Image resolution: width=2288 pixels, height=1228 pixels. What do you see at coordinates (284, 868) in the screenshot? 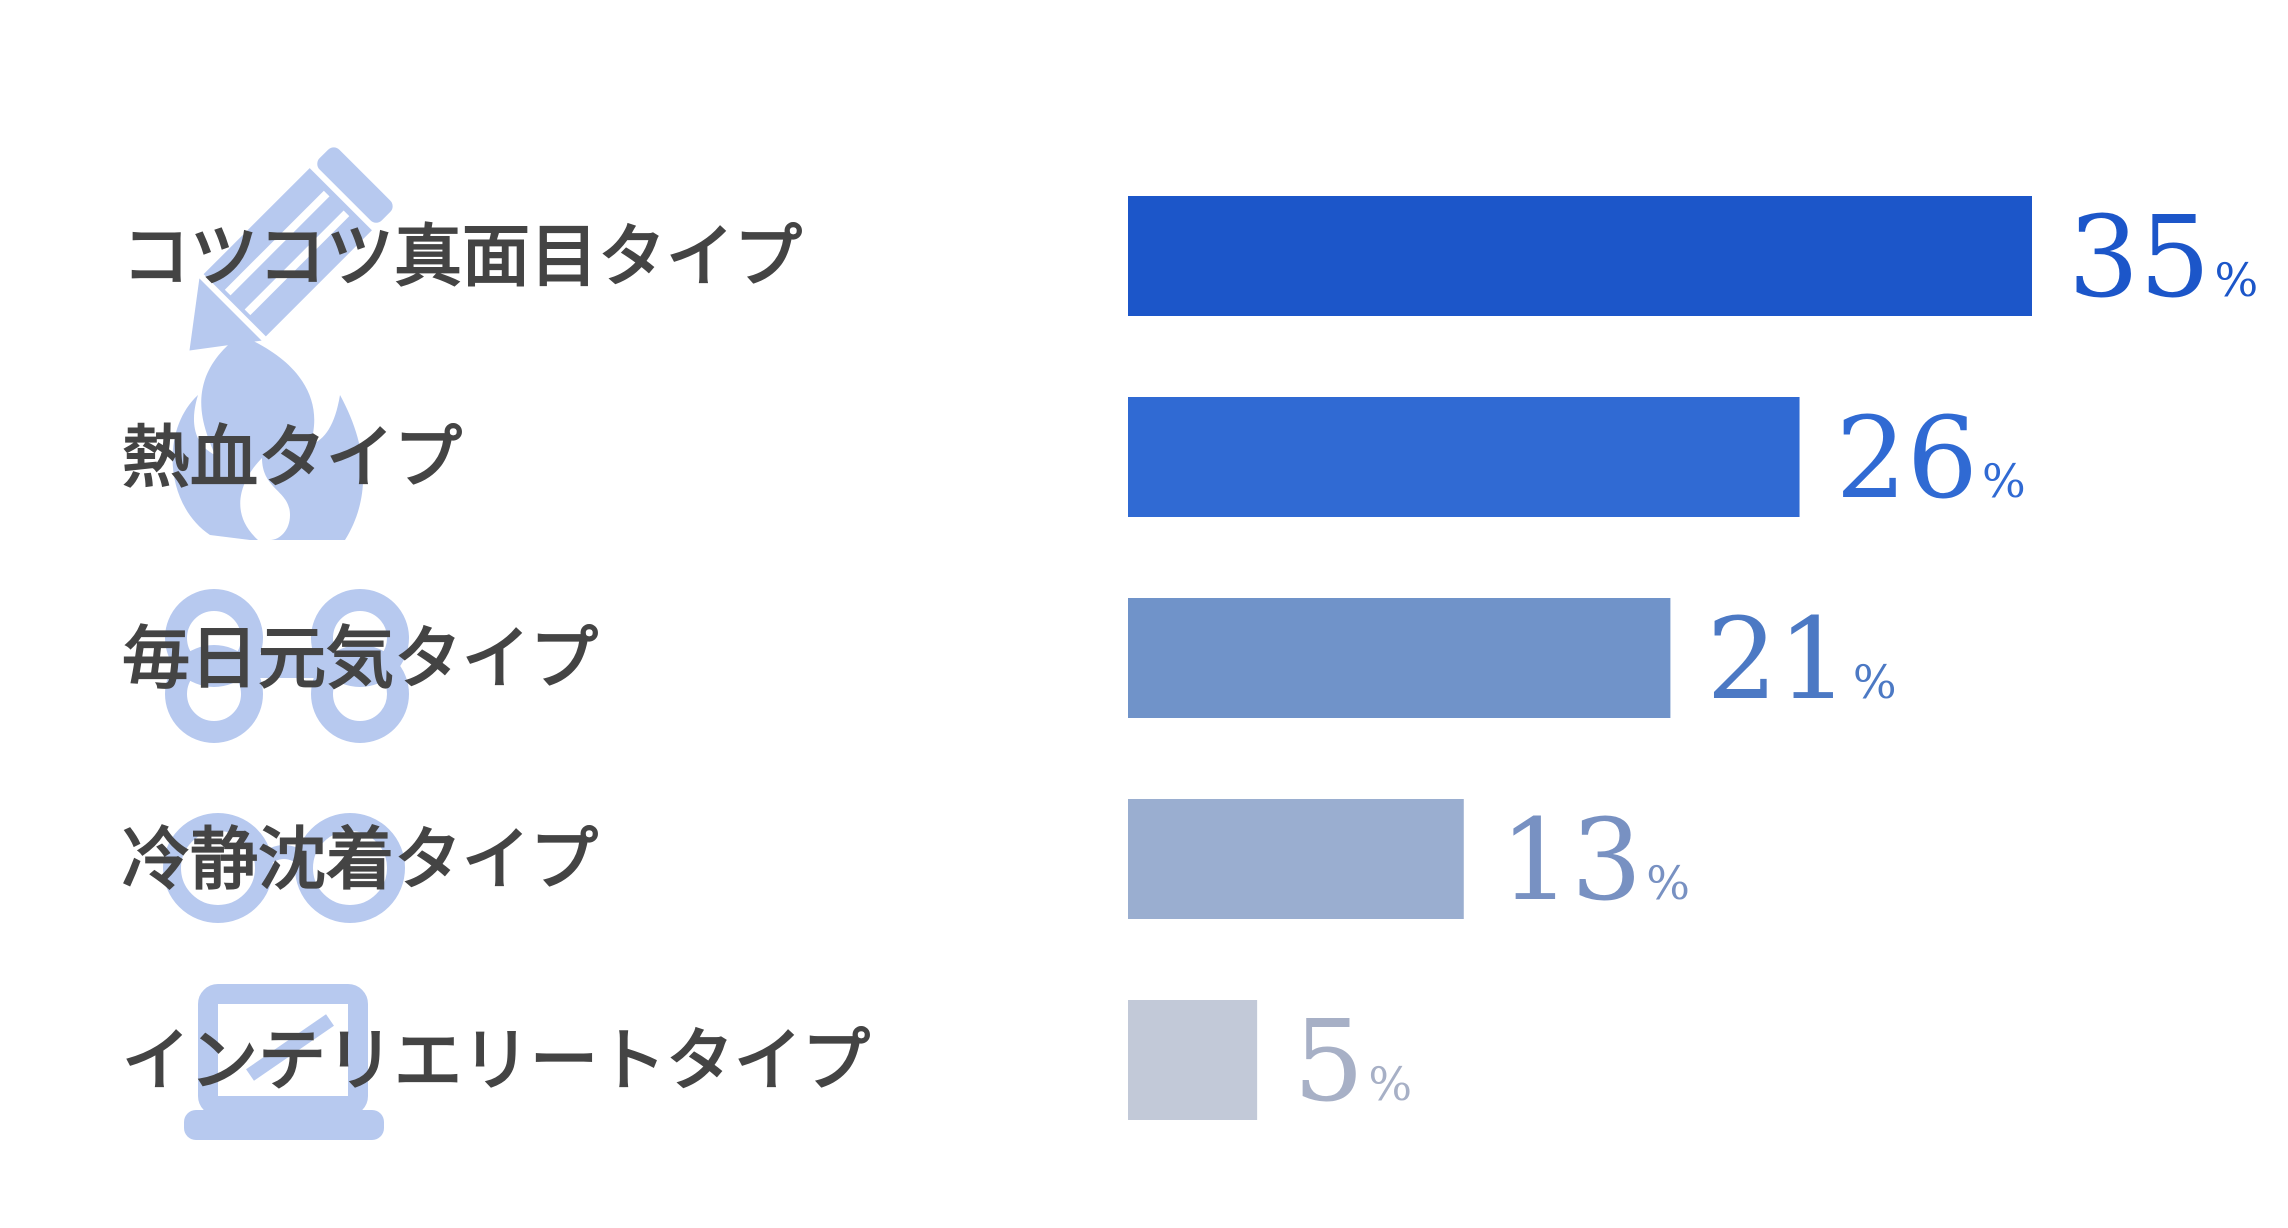
I see `glasses-icon` at bounding box center [284, 868].